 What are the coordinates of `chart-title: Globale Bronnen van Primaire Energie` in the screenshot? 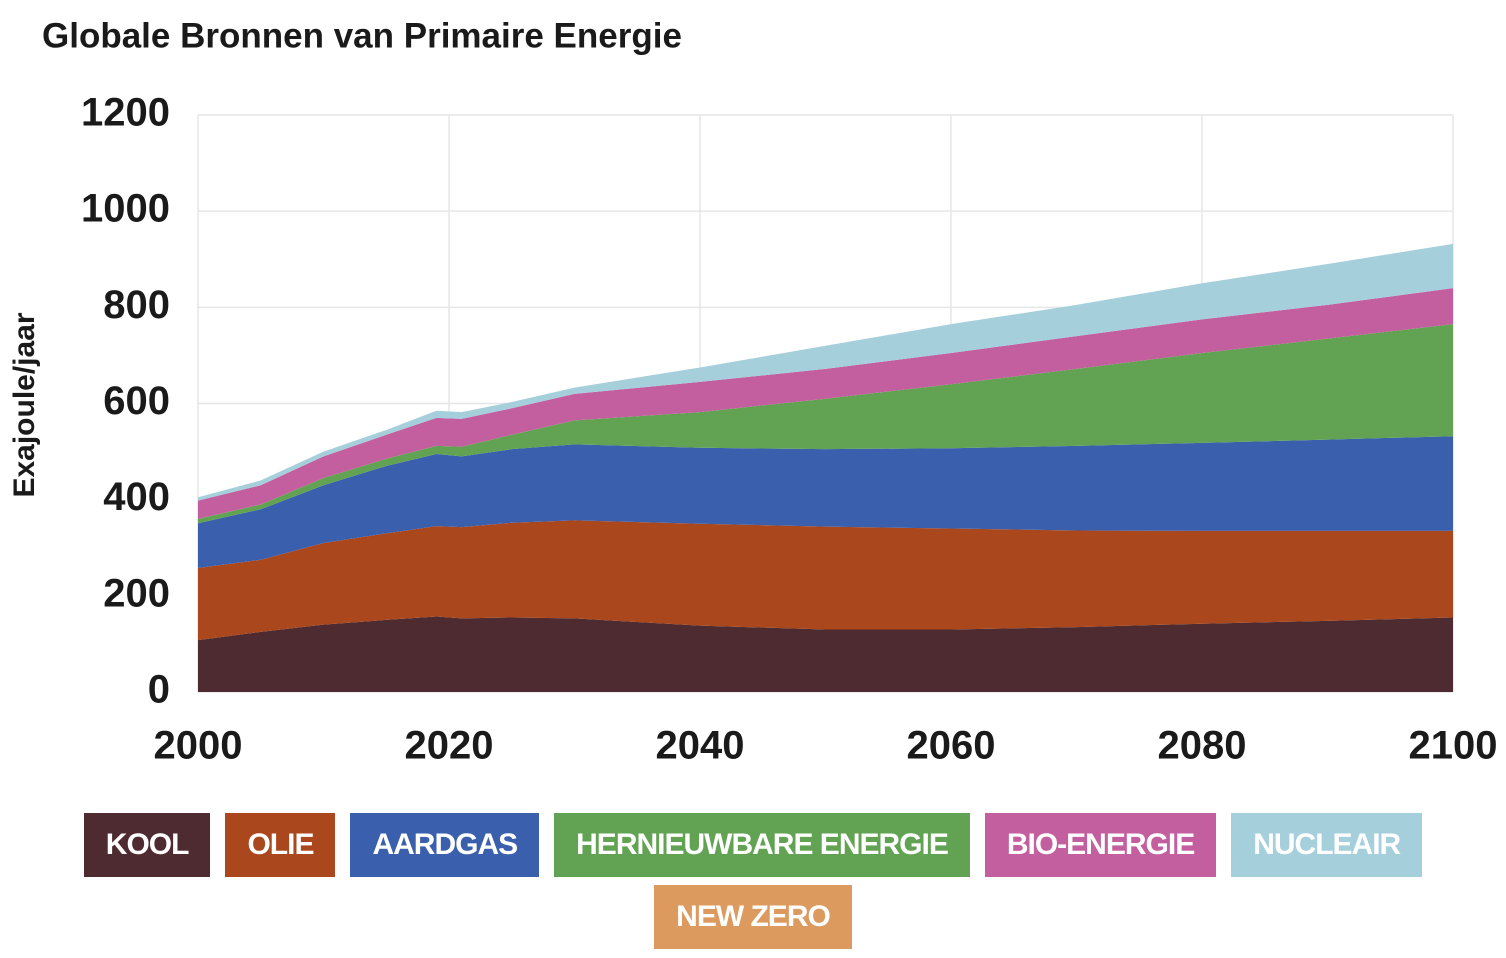 It's located at (362, 35).